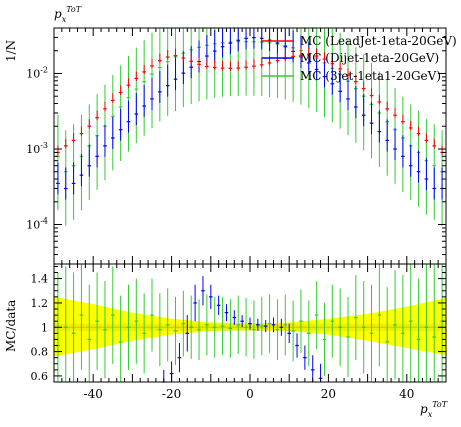  I want to click on ytick-exponent: -3, so click(44, 145).